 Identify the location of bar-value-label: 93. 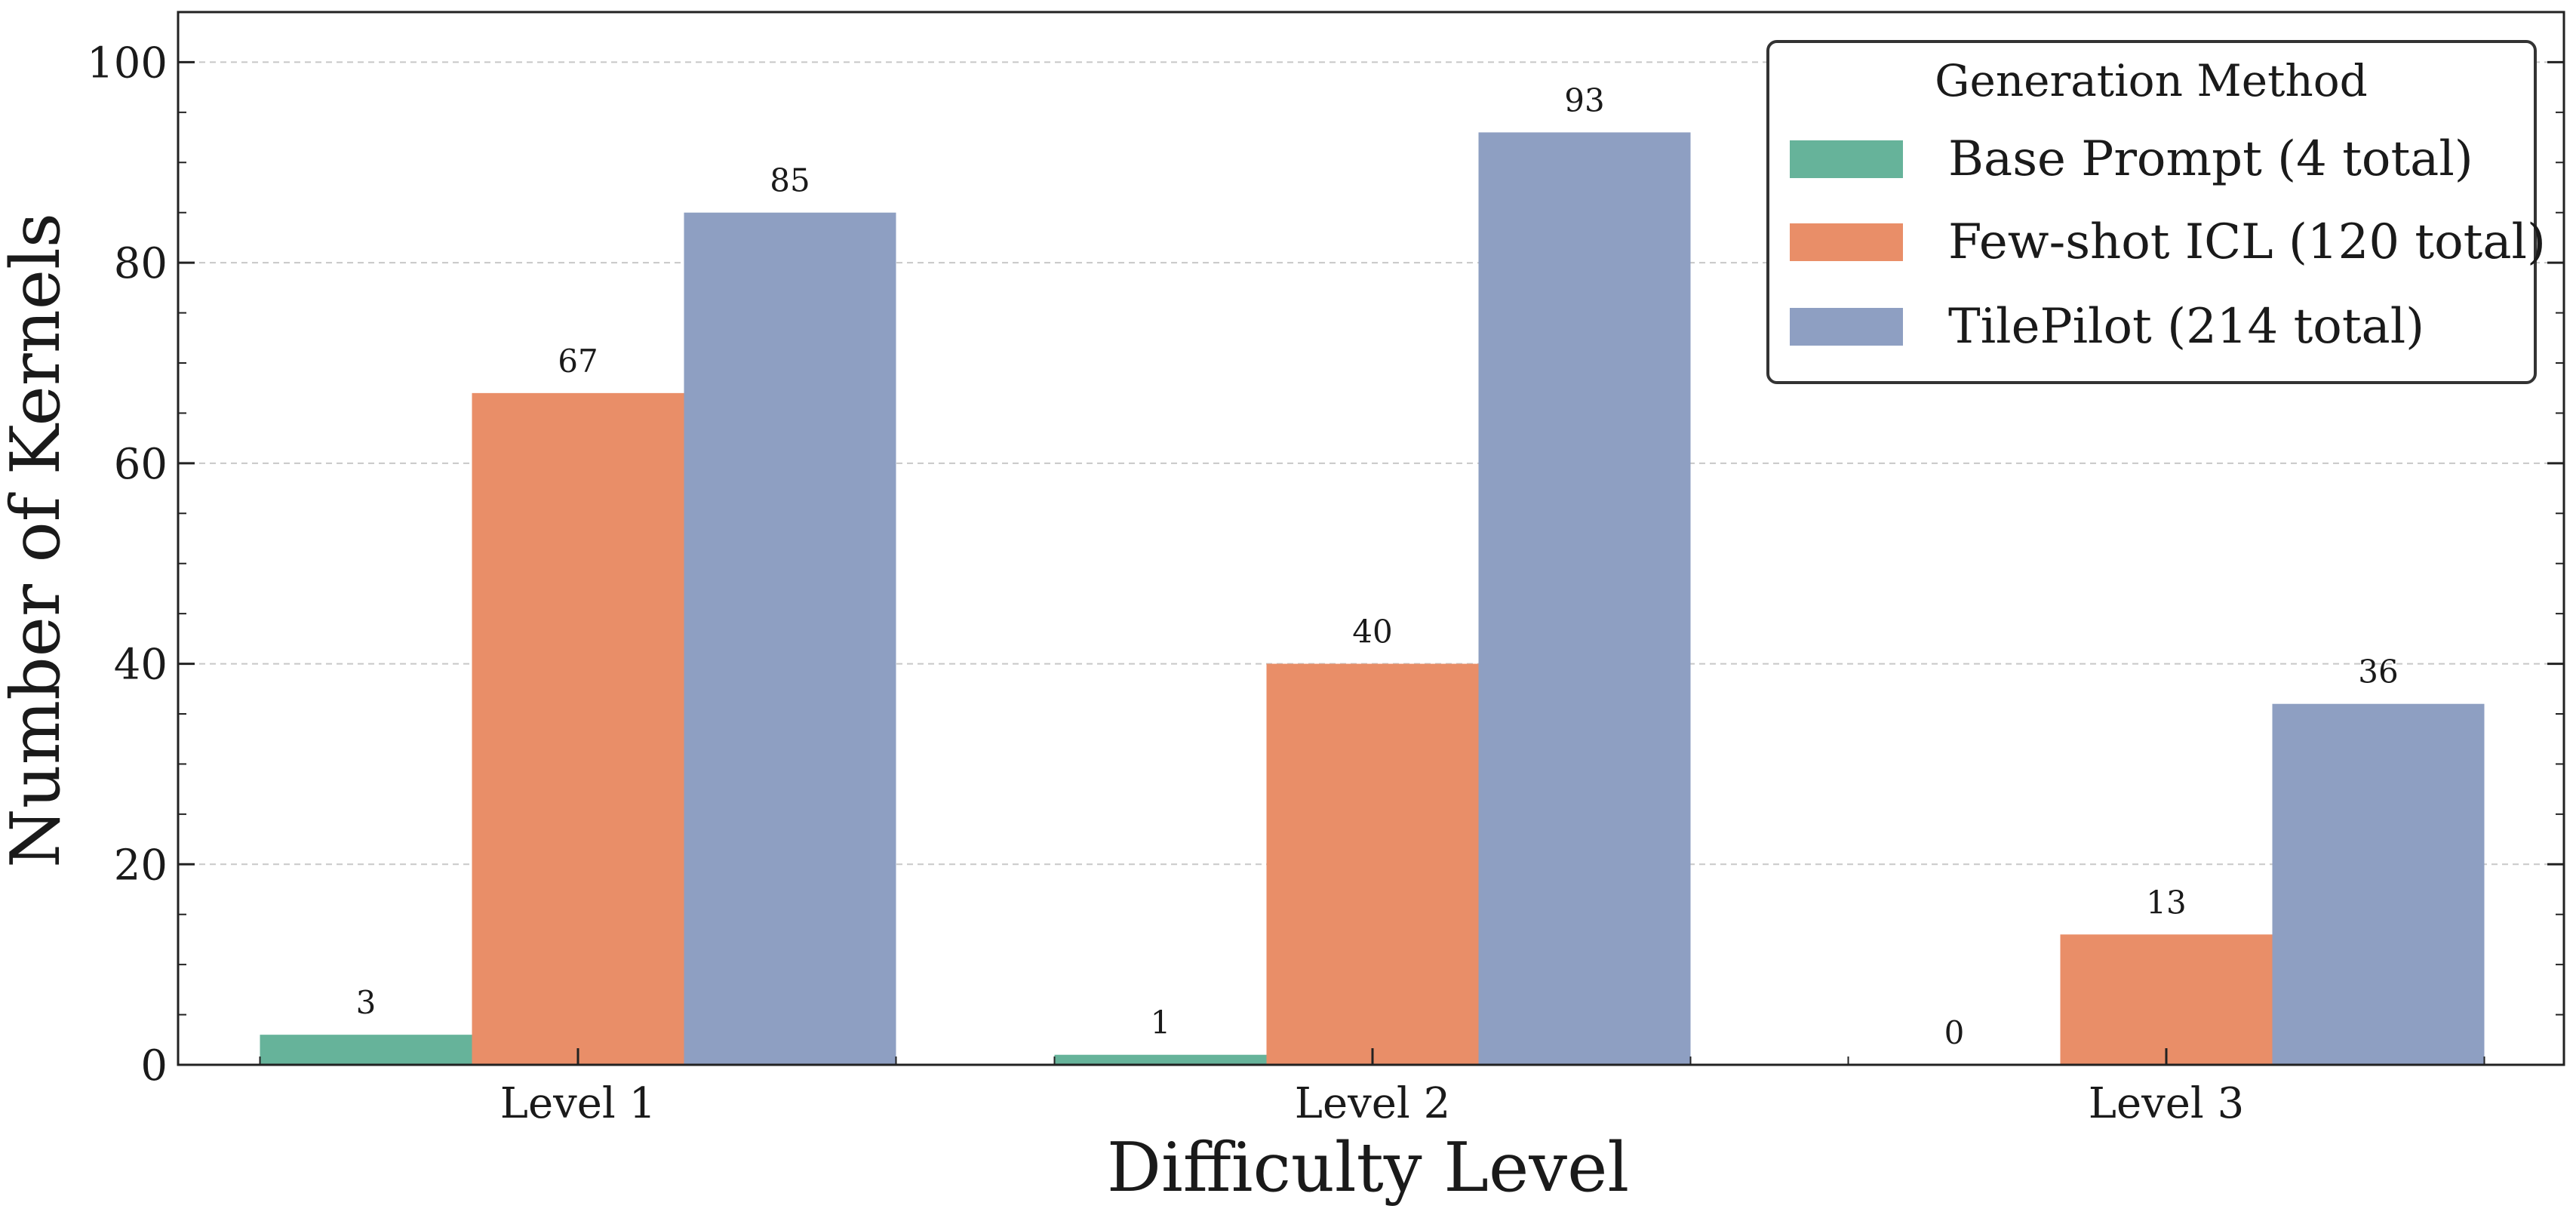
(1584, 100).